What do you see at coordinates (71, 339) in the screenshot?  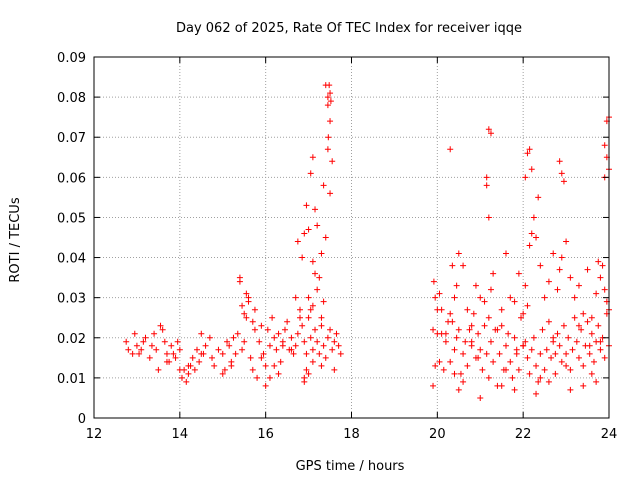 I see `y-tick-label: 0.02` at bounding box center [71, 339].